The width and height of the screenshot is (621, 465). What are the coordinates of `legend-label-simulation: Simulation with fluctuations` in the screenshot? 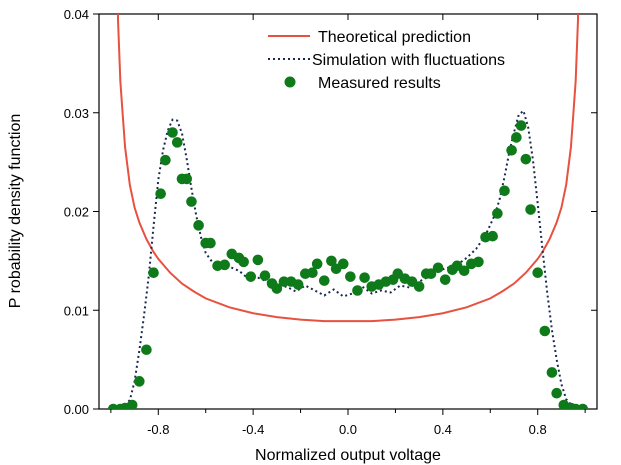 It's located at (408, 60).